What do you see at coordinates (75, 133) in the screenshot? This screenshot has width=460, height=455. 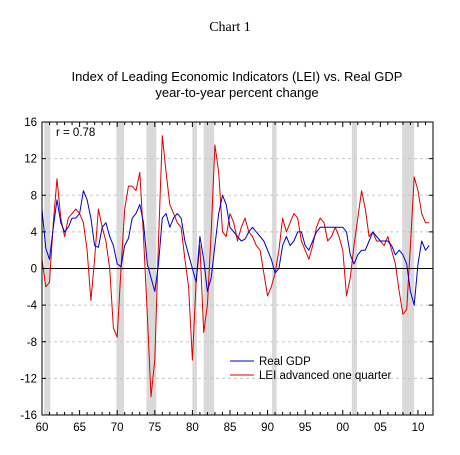 I see `correlation-annotation: r = 0.78` at bounding box center [75, 133].